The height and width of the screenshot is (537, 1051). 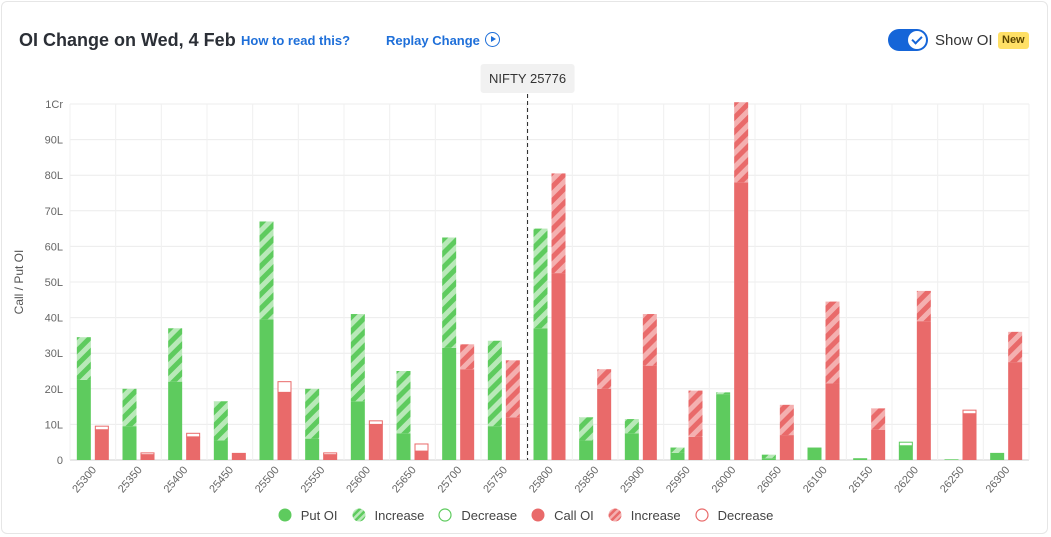 What do you see at coordinates (404, 479) in the screenshot?
I see `x-tick-label: 25650` at bounding box center [404, 479].